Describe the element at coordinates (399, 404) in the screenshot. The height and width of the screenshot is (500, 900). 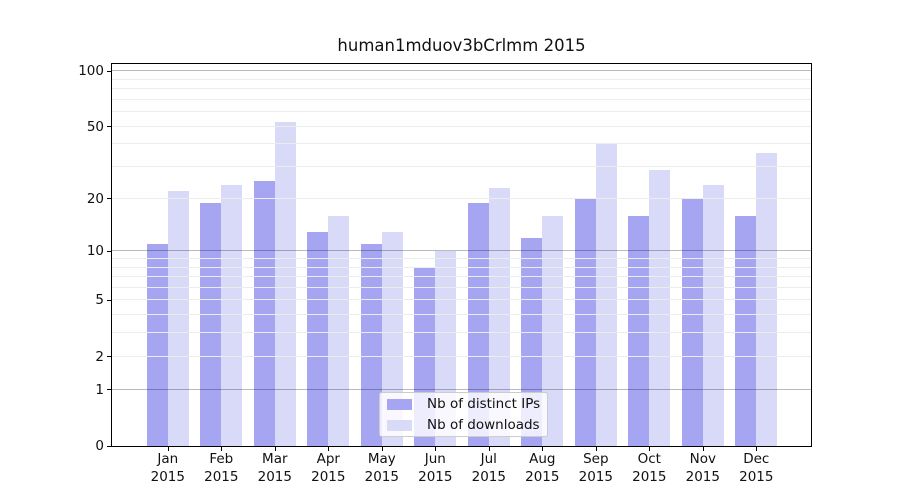
I see `legend-swatch-distinct-ips` at that location.